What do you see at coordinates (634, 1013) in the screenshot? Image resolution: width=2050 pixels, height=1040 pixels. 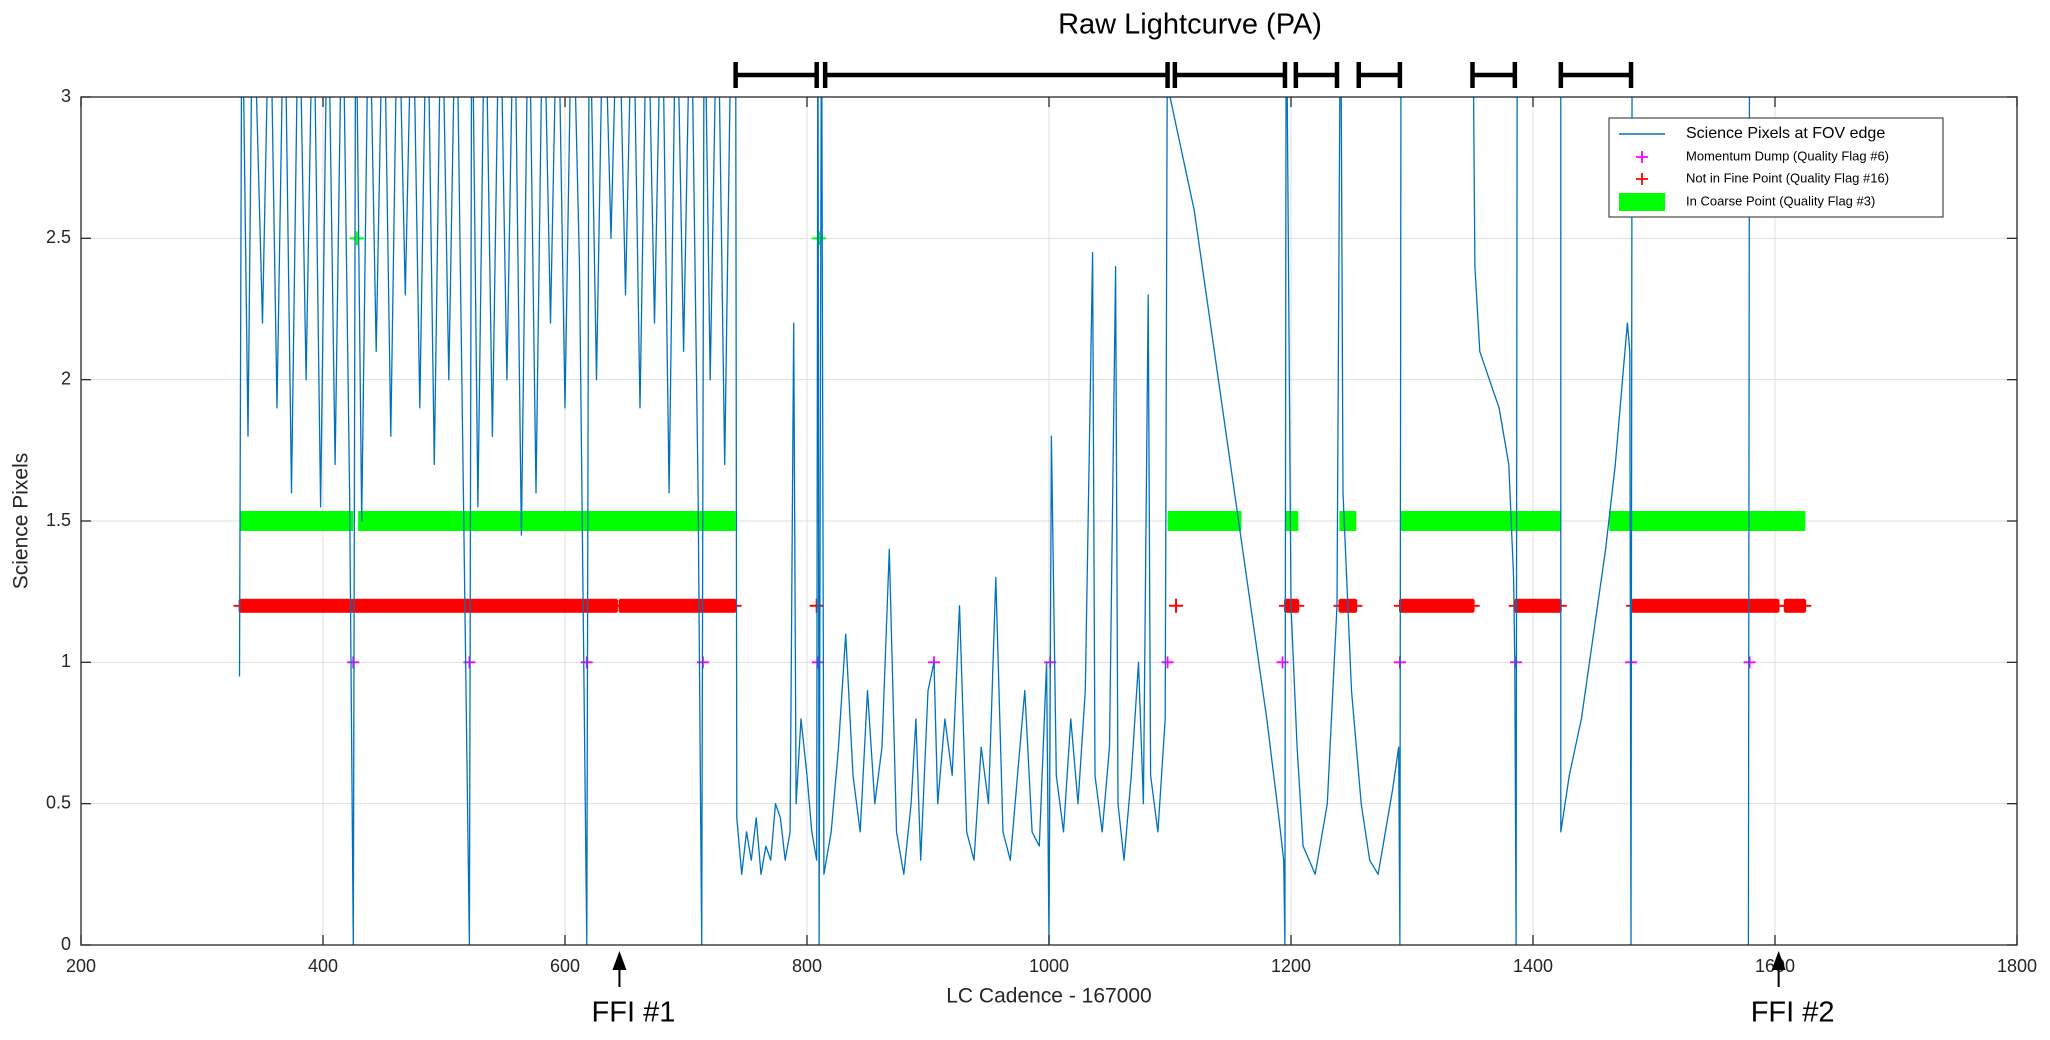 I see `annotation-label: FFI #1` at bounding box center [634, 1013].